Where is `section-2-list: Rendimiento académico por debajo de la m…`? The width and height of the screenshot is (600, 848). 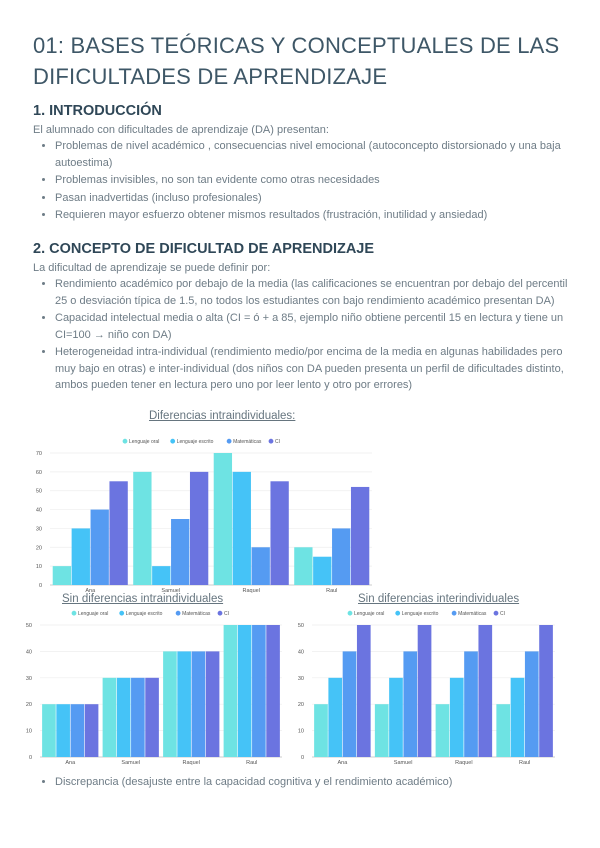 section-2-list: Rendimiento académico por debajo de la m… is located at coordinates (306, 335).